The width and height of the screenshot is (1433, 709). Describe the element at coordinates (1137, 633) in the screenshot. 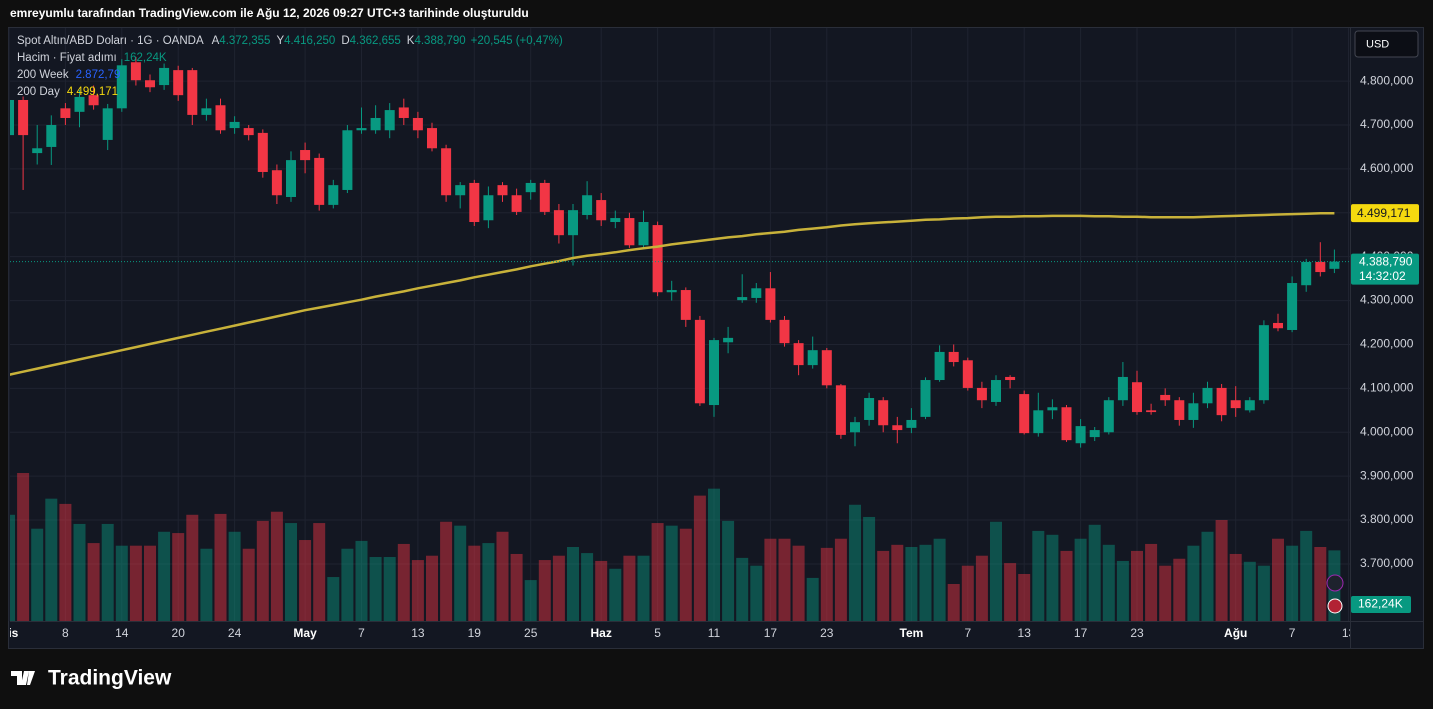

I see `x-tick-label: 23` at that location.